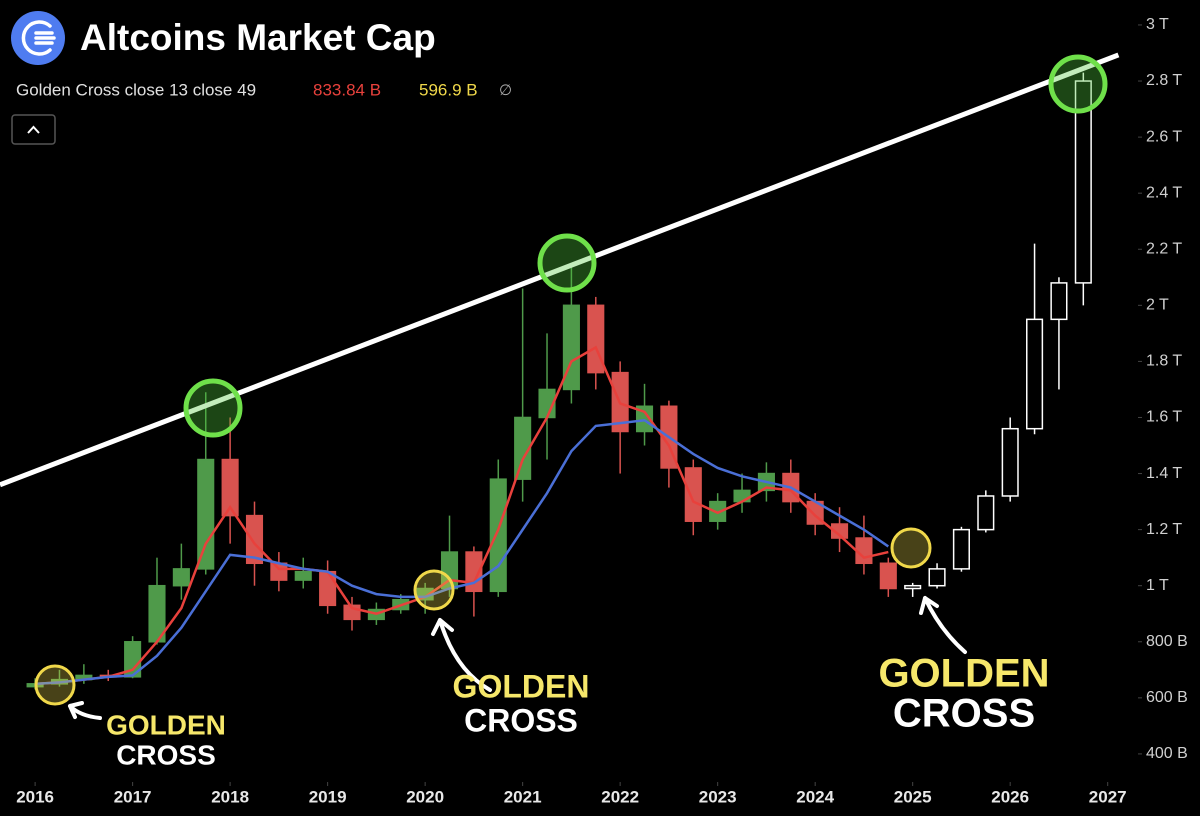  Describe the element at coordinates (1164, 361) in the screenshot. I see `y-tick-label: 1.8 T` at that location.